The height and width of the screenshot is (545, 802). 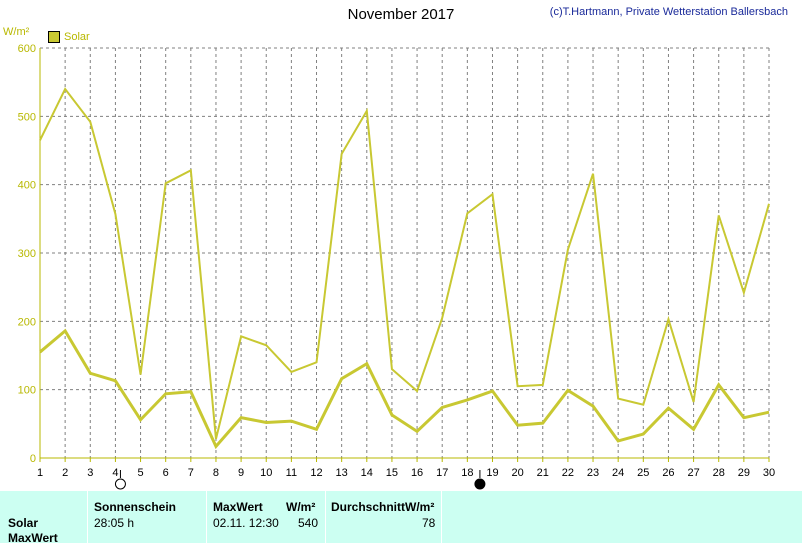 I want to click on x-tick-label: 13, so click(x=342, y=473).